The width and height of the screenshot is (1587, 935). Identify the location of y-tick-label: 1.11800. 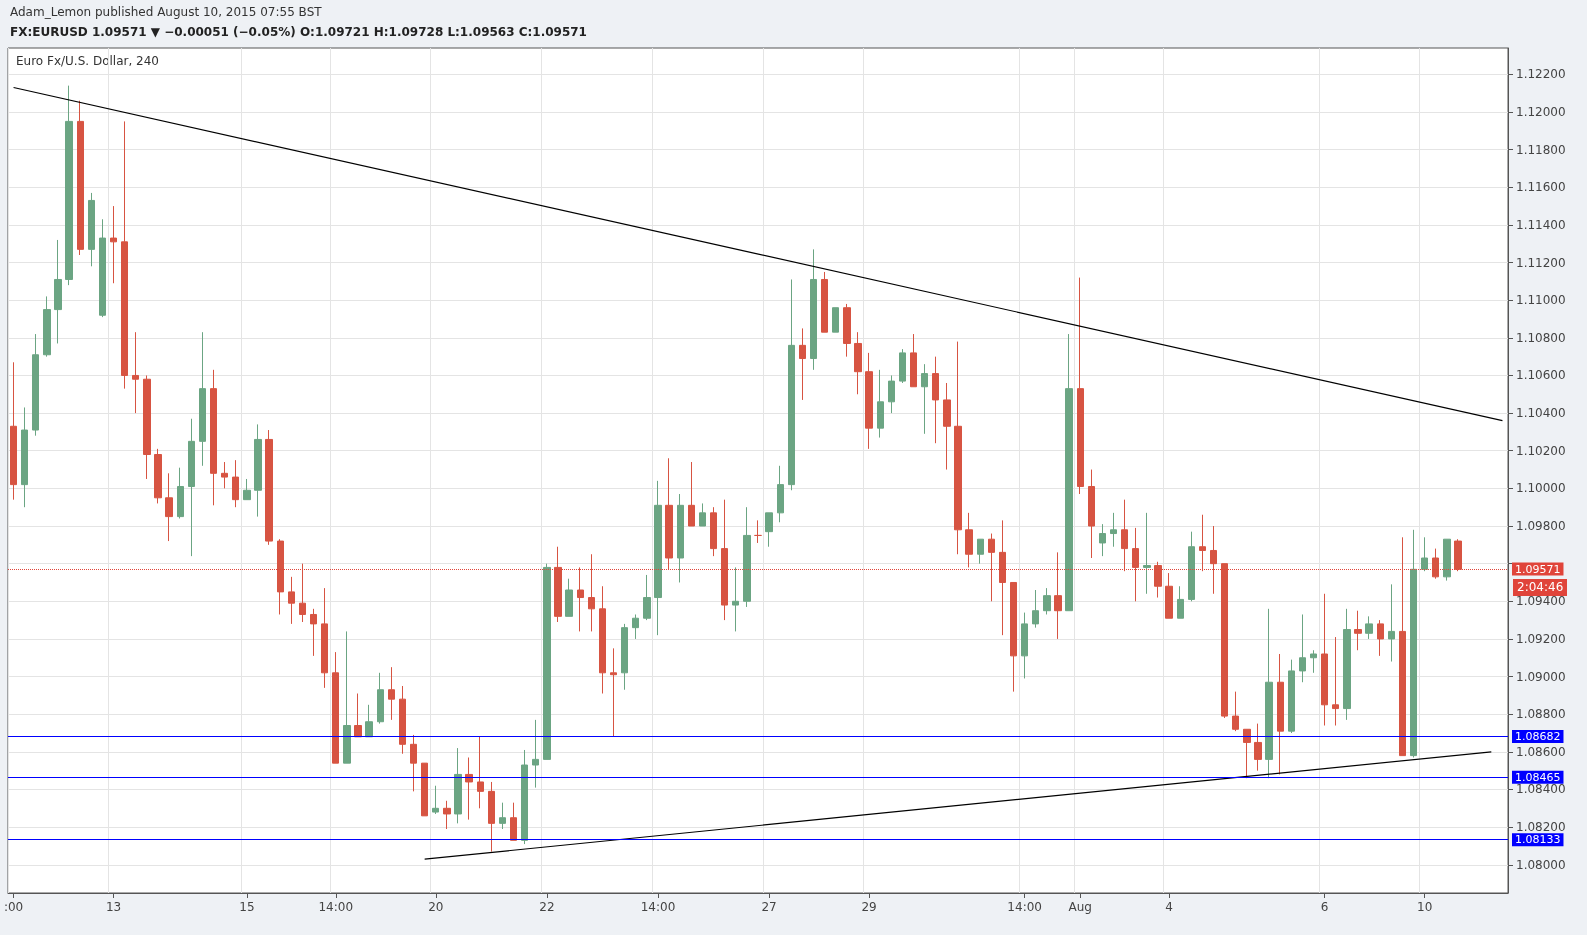
(1541, 149).